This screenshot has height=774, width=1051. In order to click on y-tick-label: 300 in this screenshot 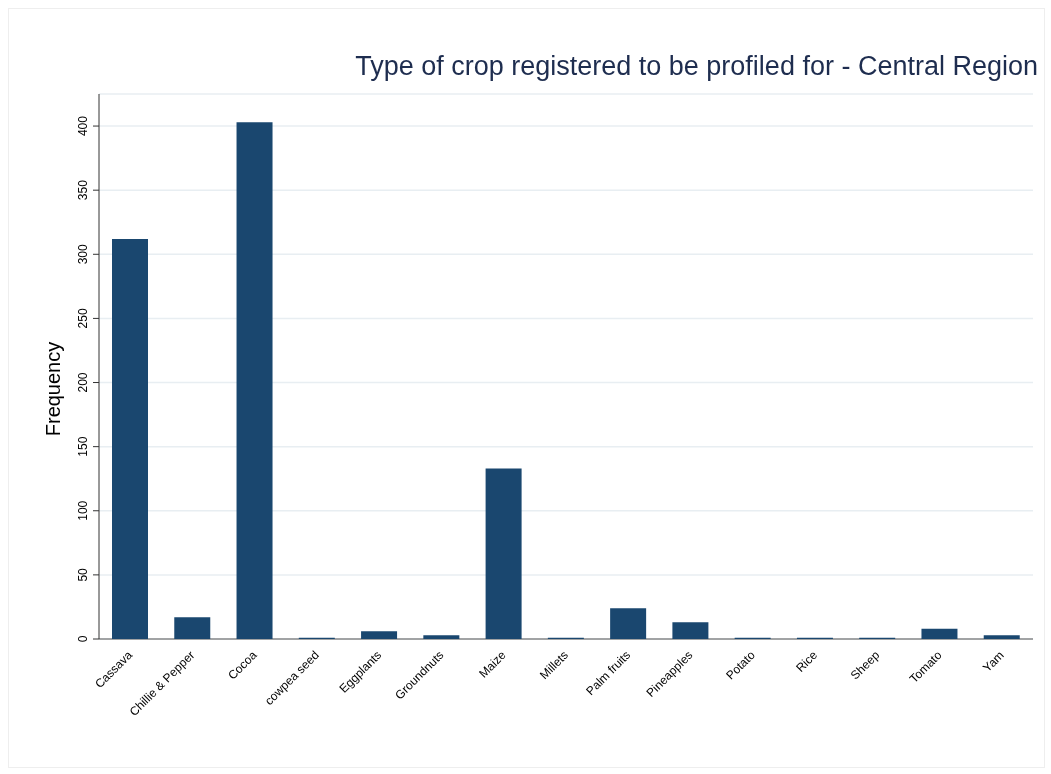, I will do `click(83, 254)`.